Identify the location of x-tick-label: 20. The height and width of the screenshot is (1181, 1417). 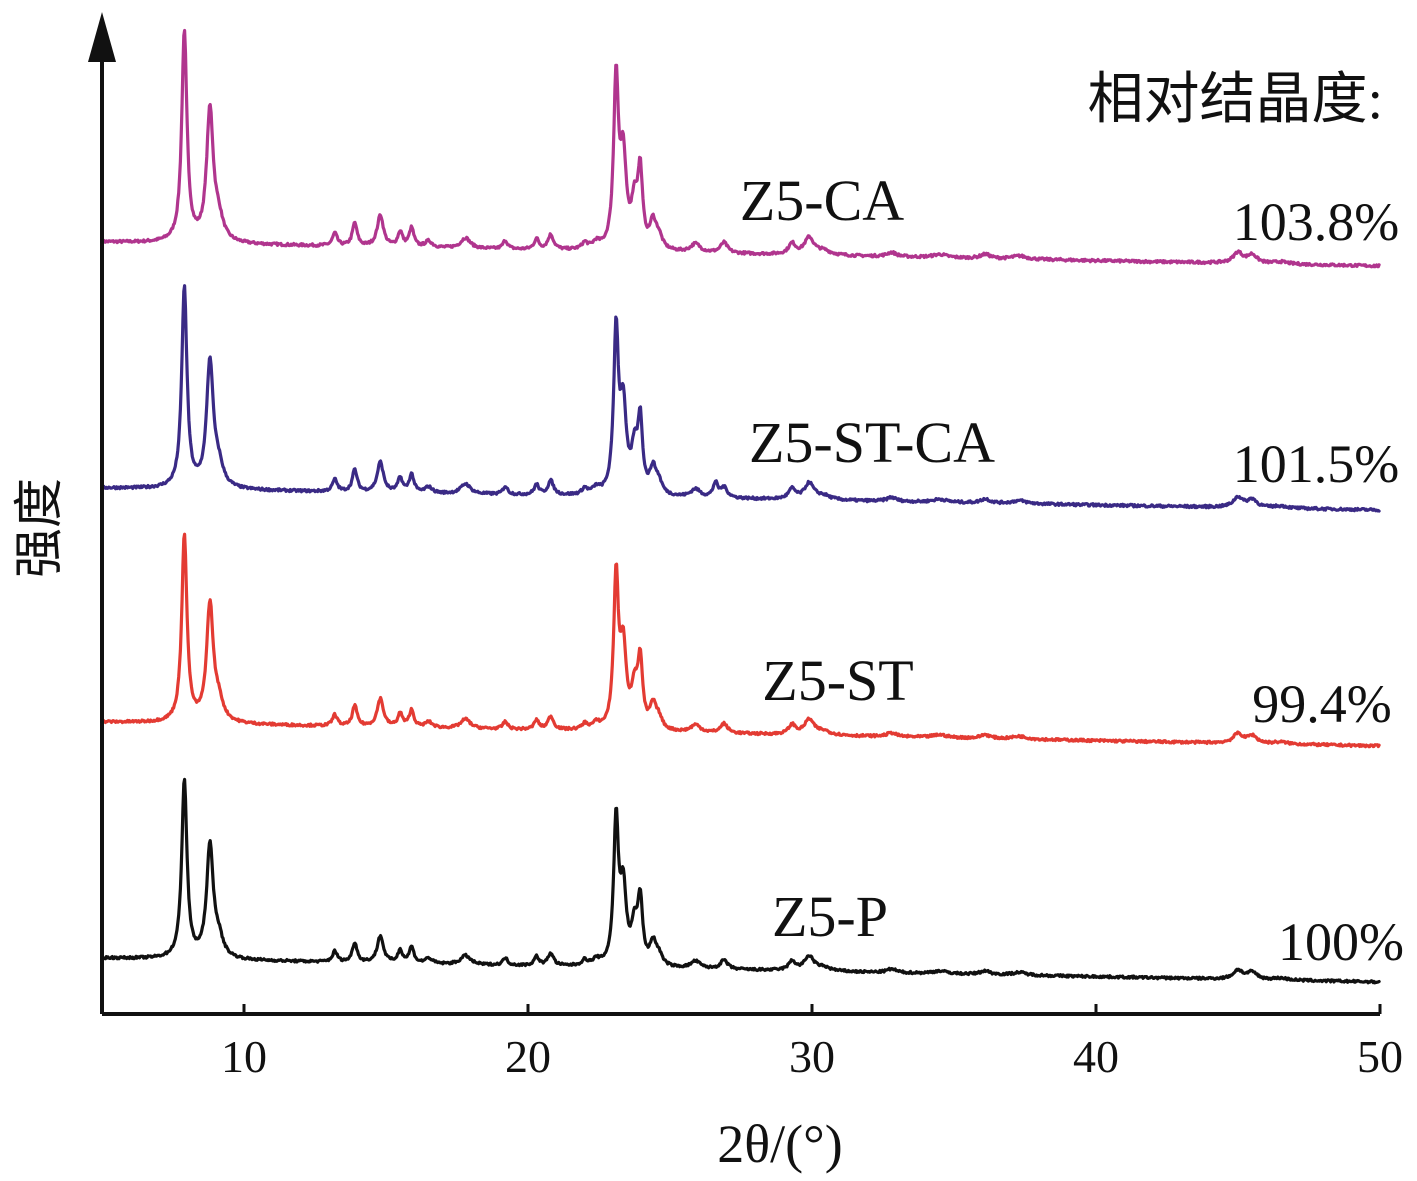
(528, 1056).